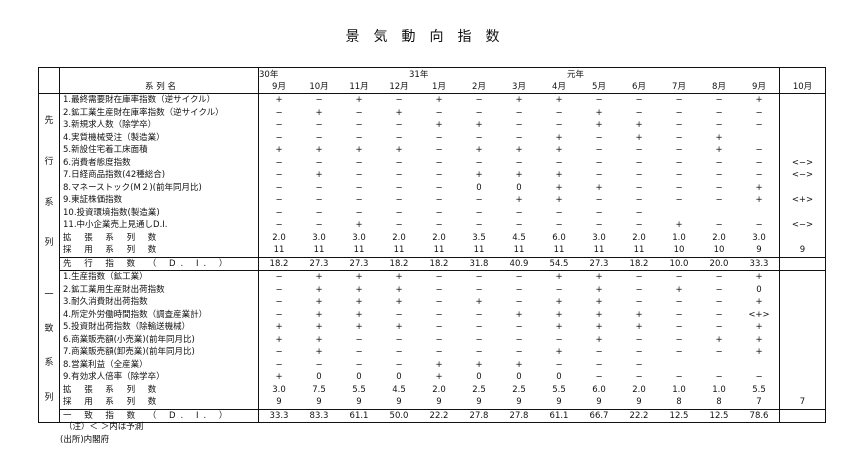  What do you see at coordinates (479, 415) in the screenshot?
I see `di-value: 27.8` at bounding box center [479, 415].